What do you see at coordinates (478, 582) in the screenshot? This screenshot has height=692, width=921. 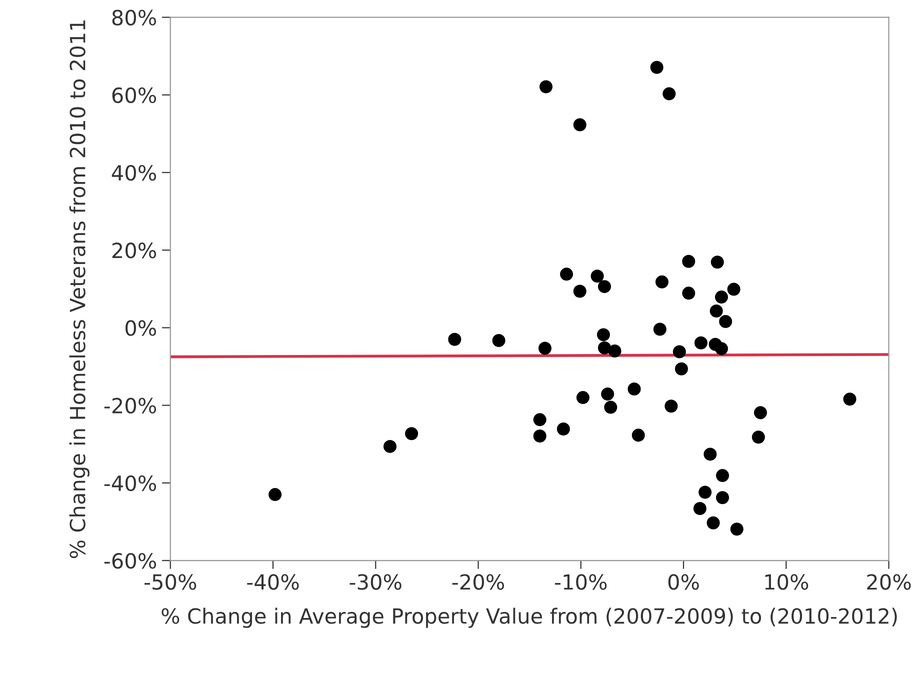 I see `x-tick-label: -20%` at bounding box center [478, 582].